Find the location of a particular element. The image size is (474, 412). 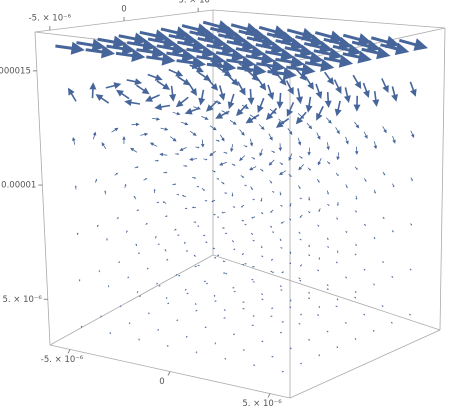

x-tick-label: -5. × 10⁻⁶ is located at coordinates (62, 360).